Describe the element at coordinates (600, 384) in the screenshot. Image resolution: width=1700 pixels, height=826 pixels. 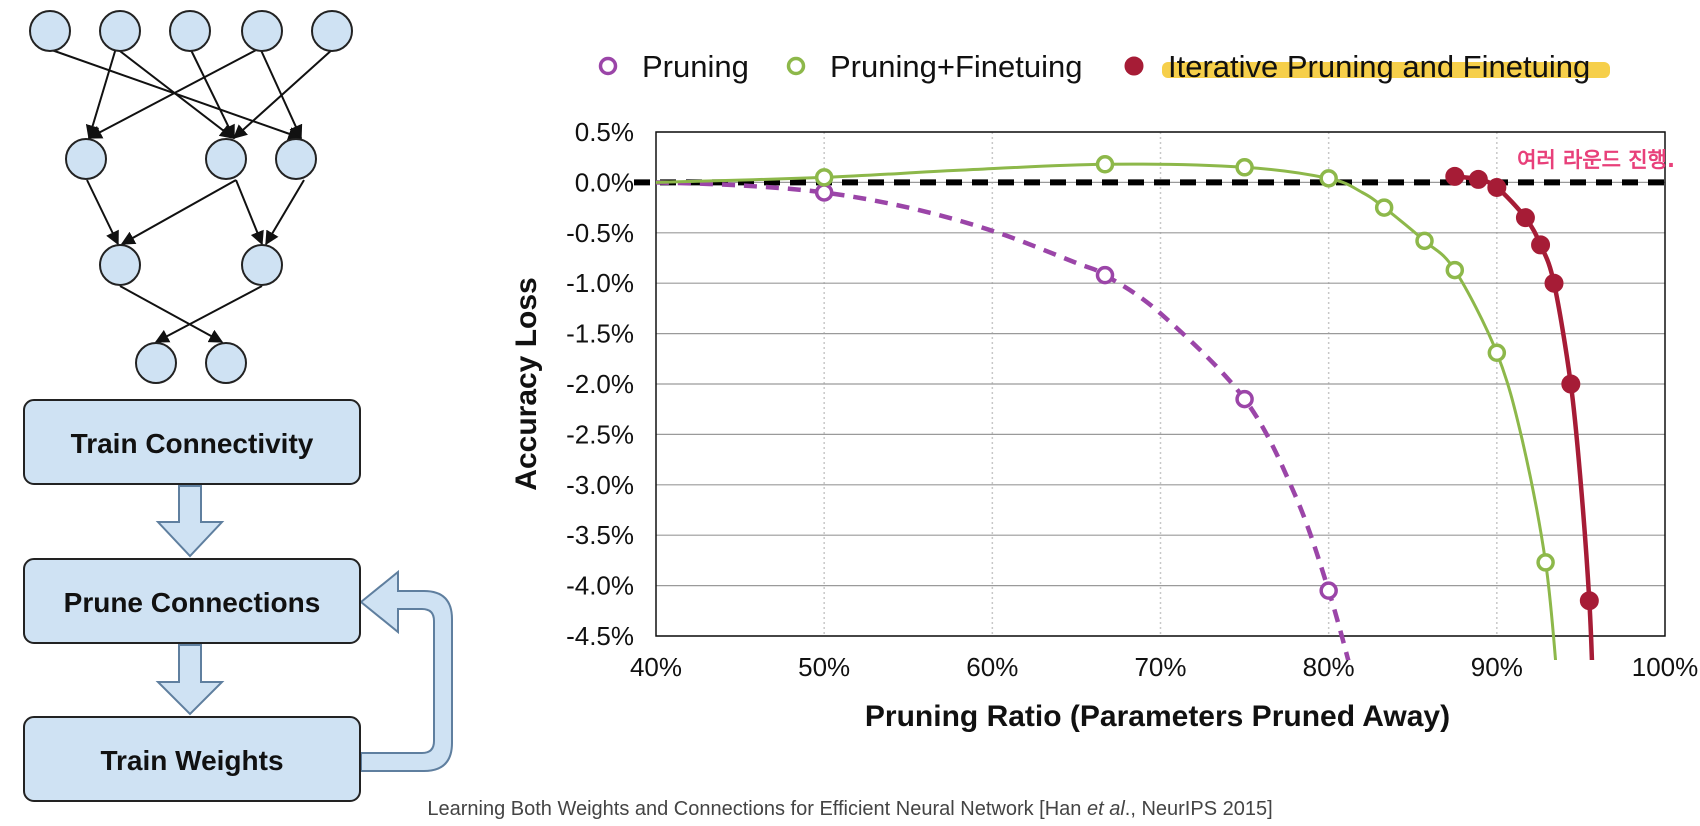
I see `y-tick-label: -2.0%` at that location.